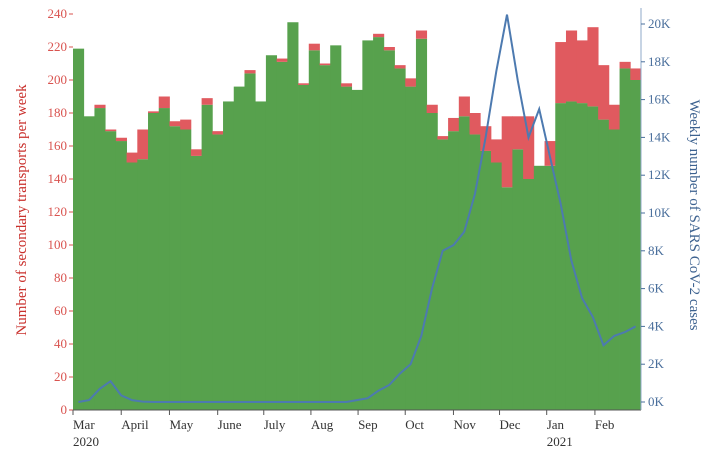 The height and width of the screenshot is (453, 708). I want to click on x-tick-label: Nov, so click(464, 424).